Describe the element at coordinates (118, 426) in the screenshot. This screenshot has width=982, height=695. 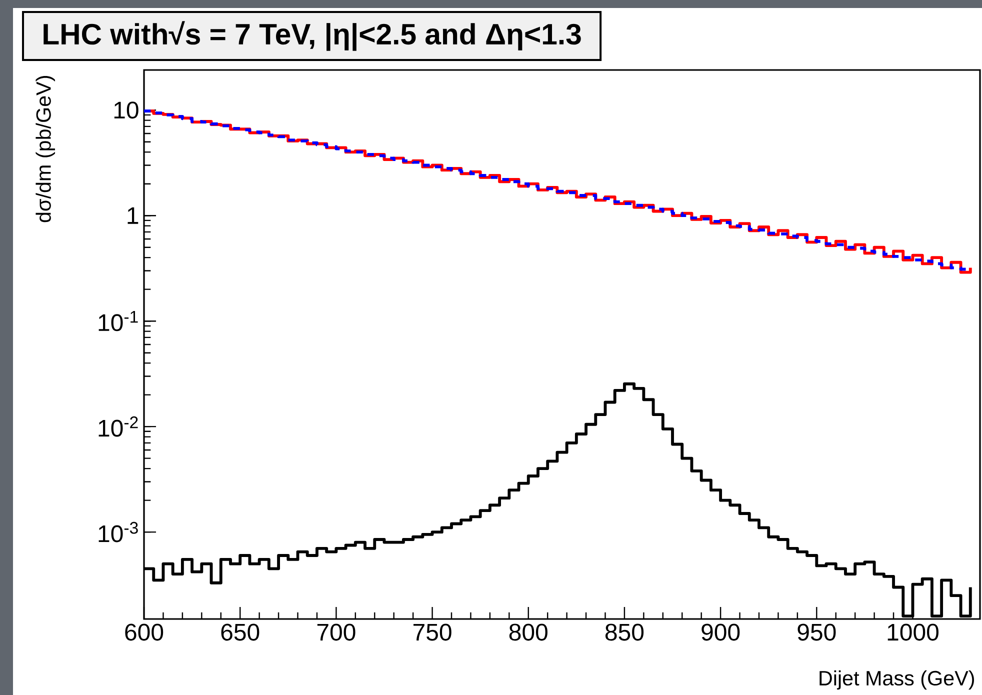
I see `y-tick-label: 10$^{-2}$` at that location.